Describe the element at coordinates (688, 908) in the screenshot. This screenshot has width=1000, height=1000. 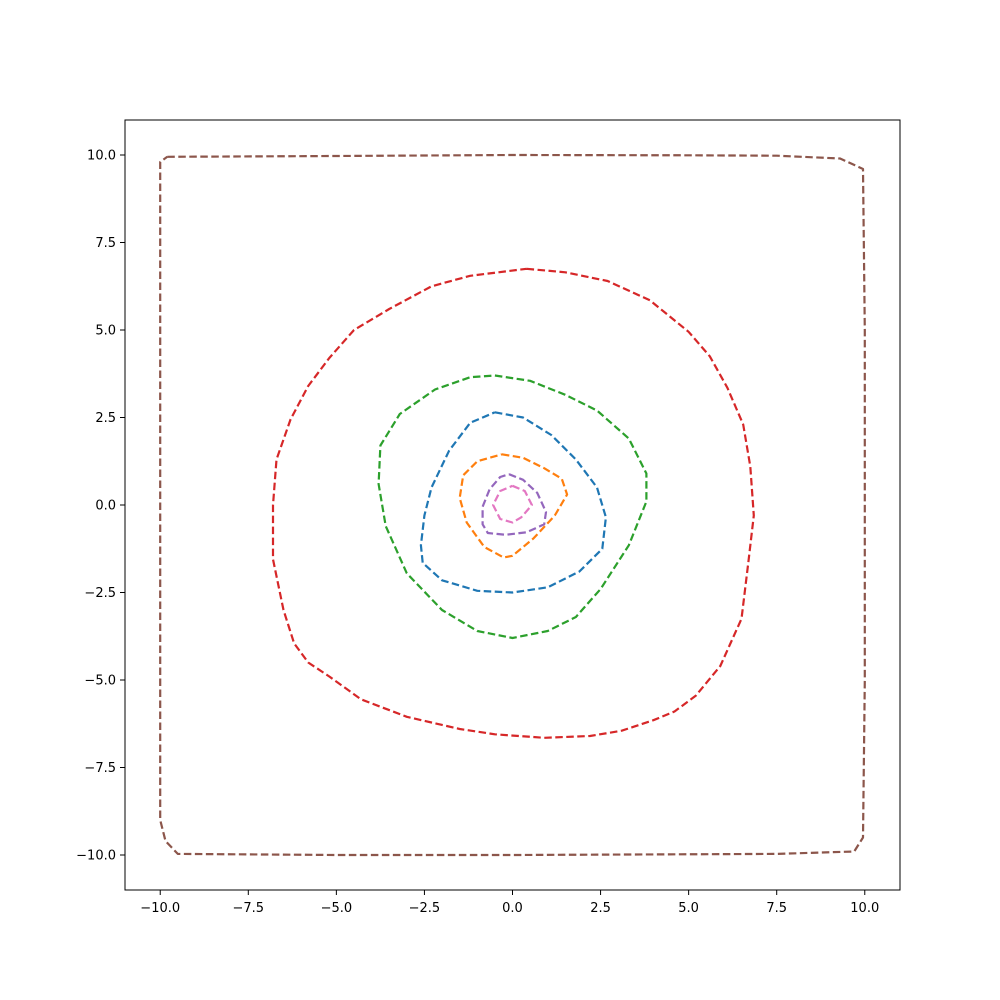
I see `x-tick-label: 5.0` at that location.